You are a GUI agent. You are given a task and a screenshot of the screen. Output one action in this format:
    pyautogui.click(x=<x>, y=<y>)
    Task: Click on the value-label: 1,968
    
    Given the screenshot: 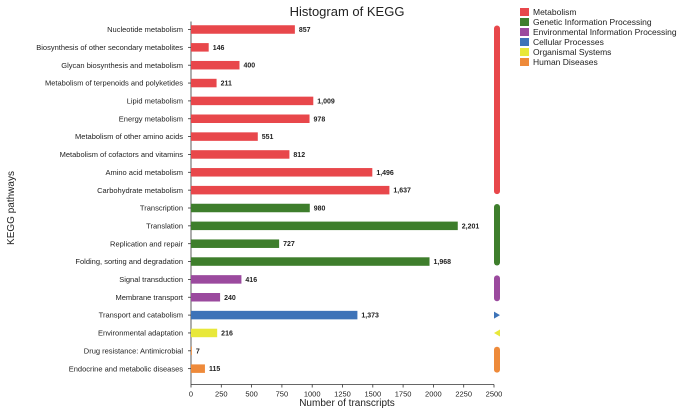 What is the action you would take?
    pyautogui.click(x=443, y=262)
    